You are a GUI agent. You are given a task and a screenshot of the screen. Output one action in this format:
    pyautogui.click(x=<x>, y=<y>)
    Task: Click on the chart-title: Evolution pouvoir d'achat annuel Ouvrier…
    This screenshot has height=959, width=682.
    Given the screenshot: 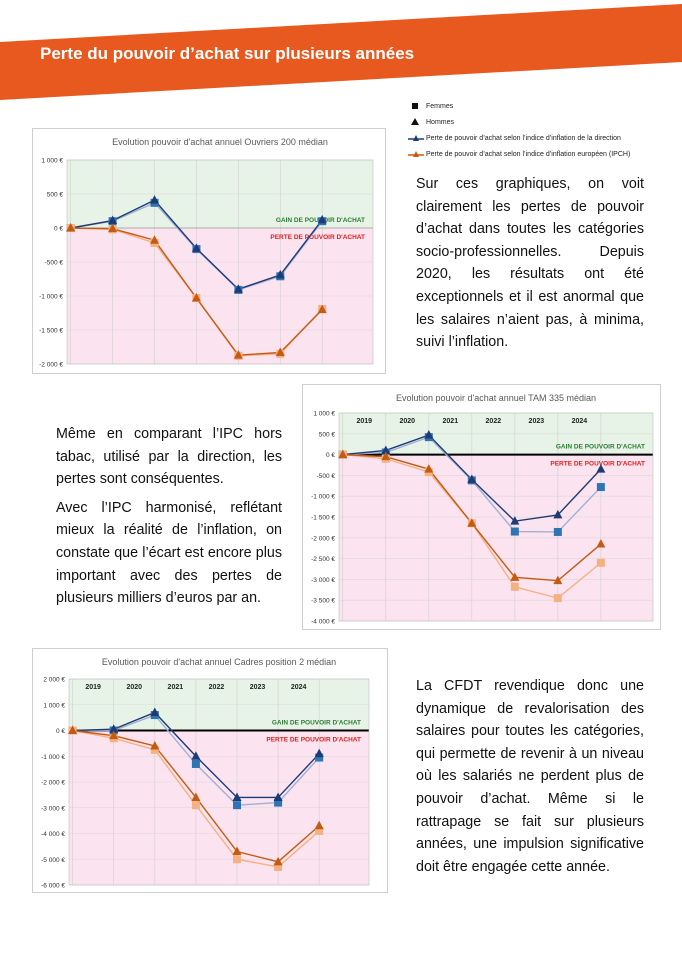 What is the action you would take?
    pyautogui.click(x=220, y=142)
    